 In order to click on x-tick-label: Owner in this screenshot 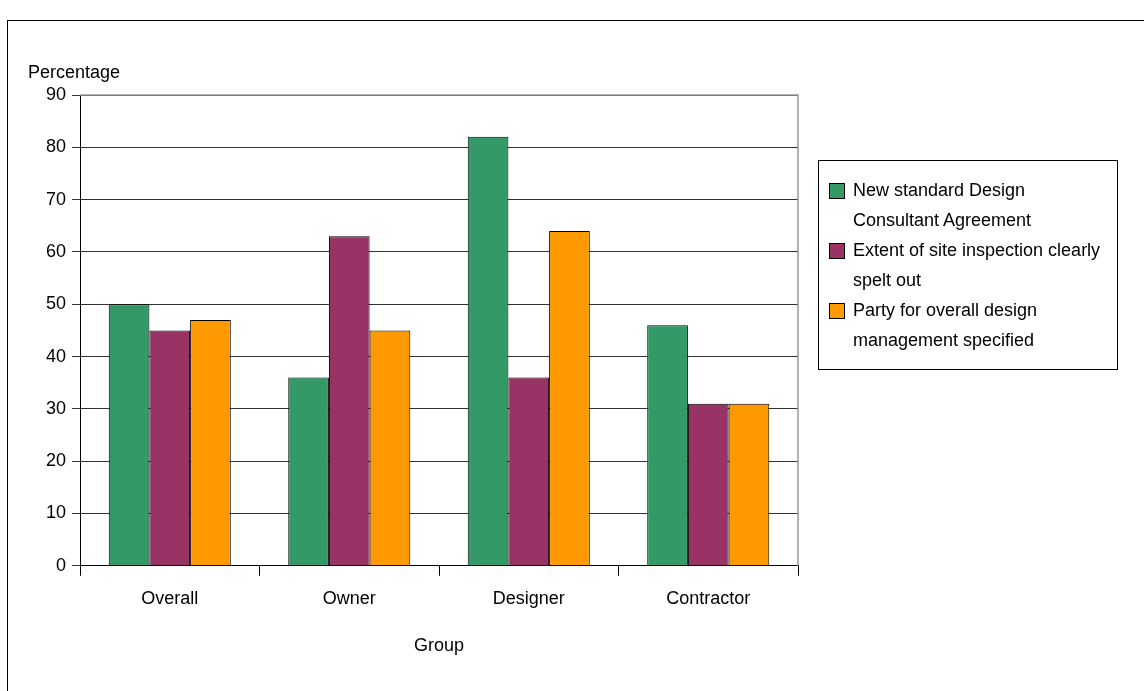, I will do `click(349, 597)`.